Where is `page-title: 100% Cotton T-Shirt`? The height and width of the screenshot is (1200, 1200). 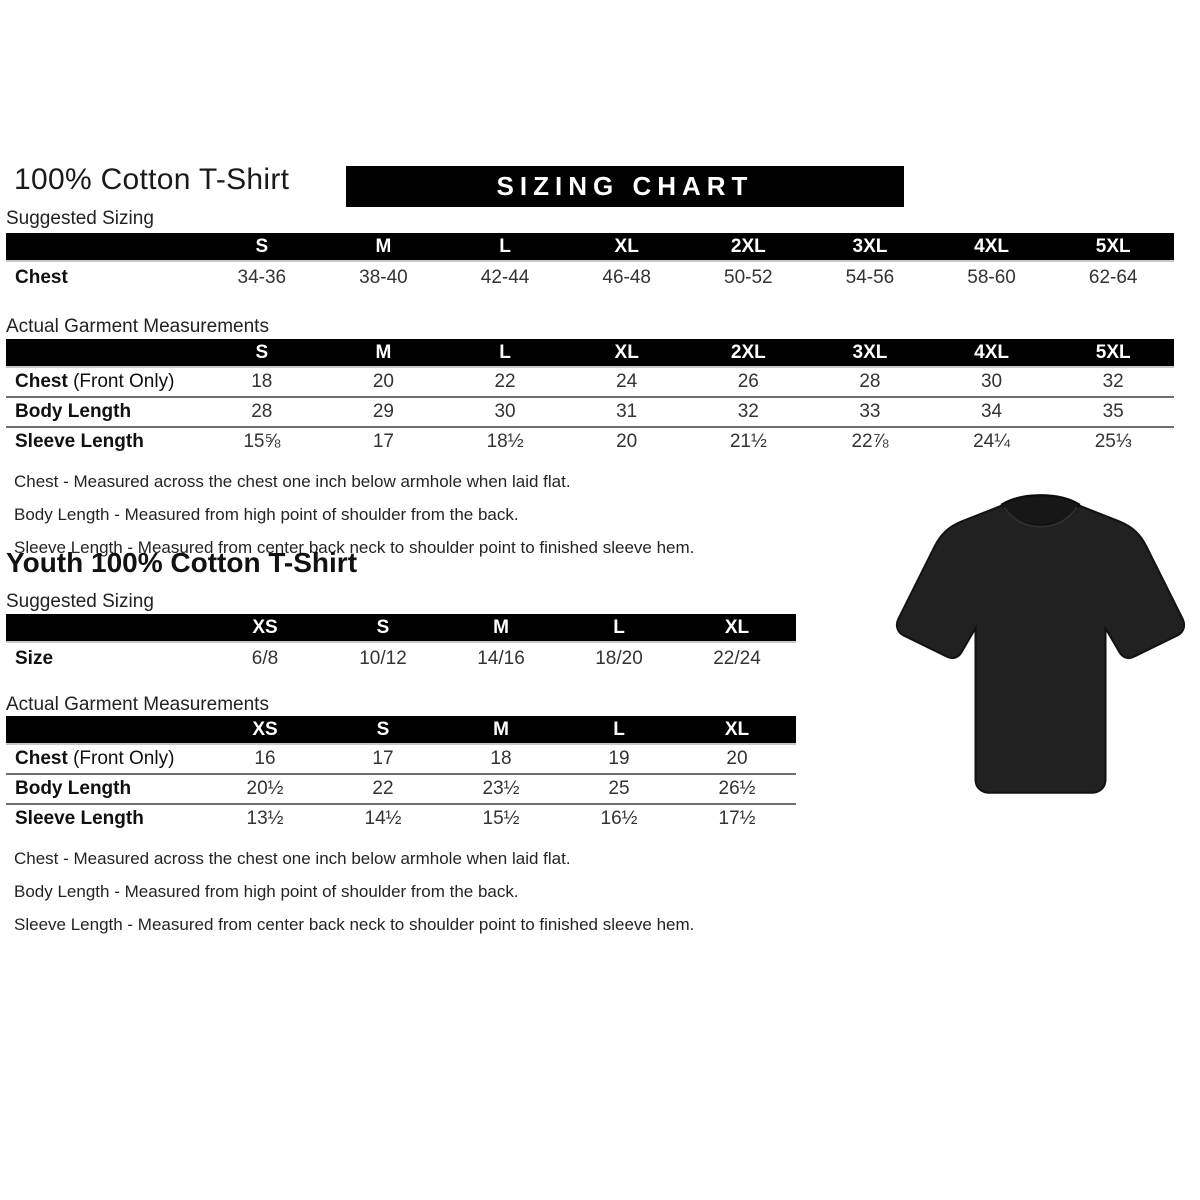
page-title: 100% Cotton T-Shirt is located at coordinates (152, 179).